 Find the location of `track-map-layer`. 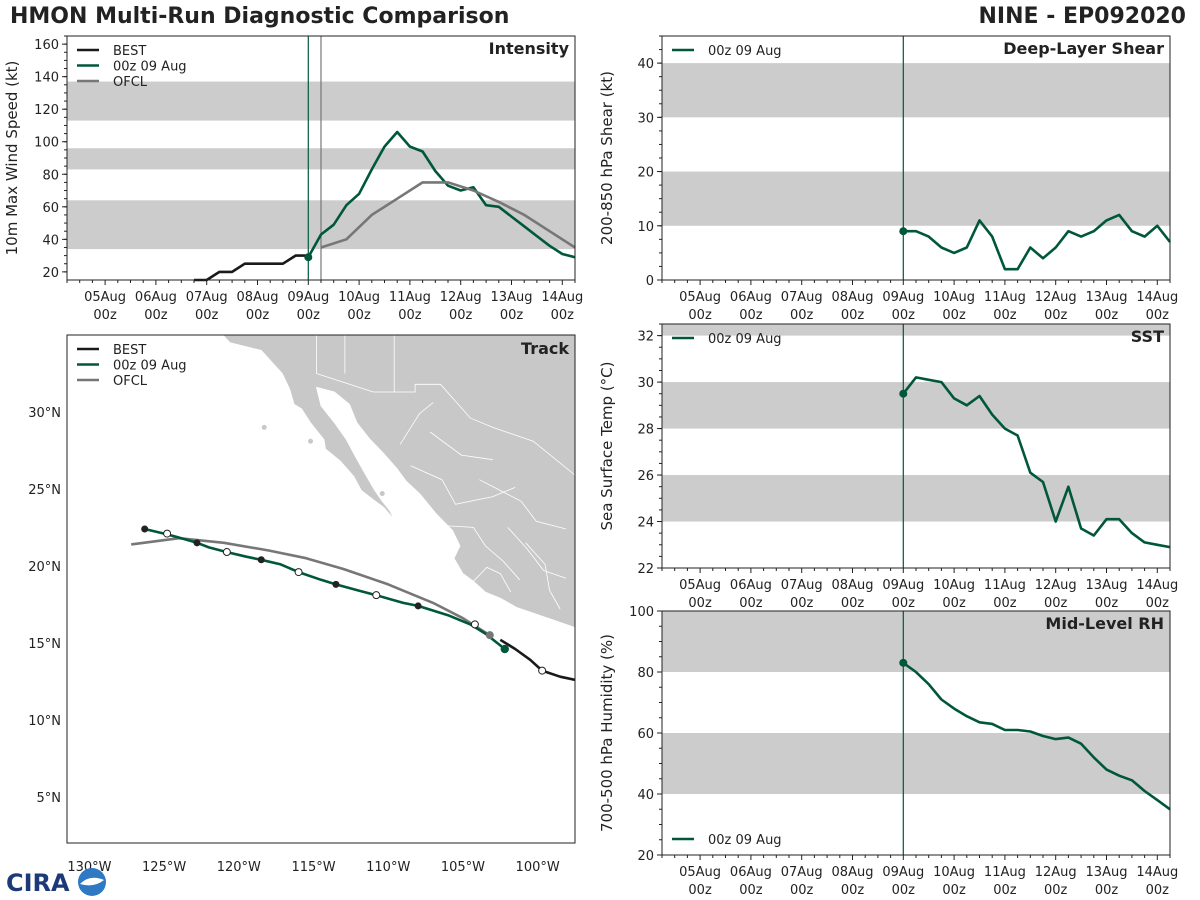

track-map-layer is located at coordinates (353, 508).